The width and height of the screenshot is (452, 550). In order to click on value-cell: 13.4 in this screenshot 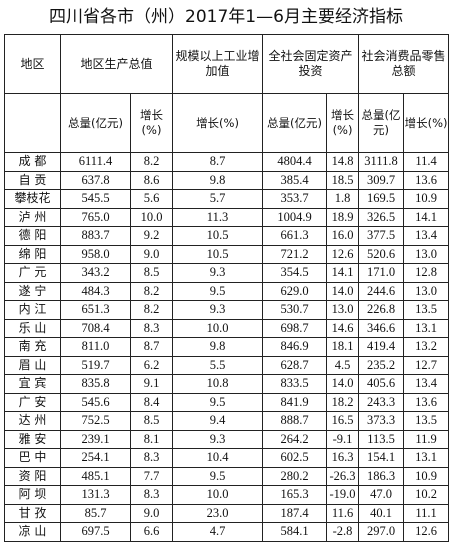, I will do `click(426, 384)`.